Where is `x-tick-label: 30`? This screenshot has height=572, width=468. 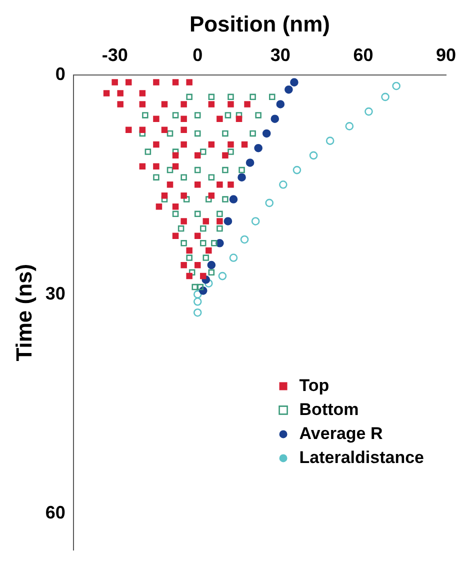 x-tick-label: 30 is located at coordinates (280, 55).